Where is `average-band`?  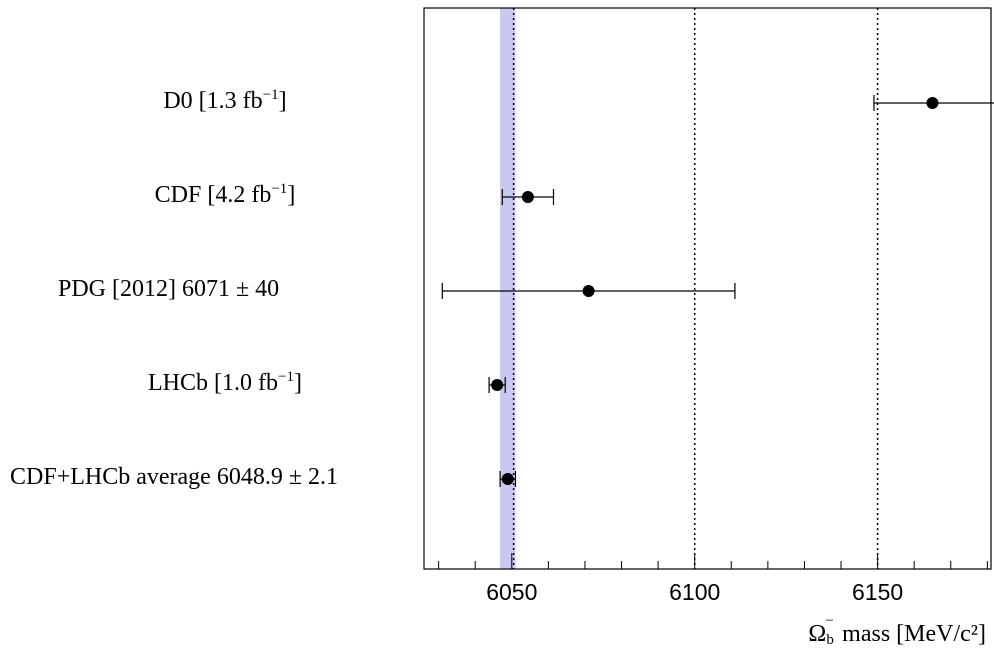 average-band is located at coordinates (508, 288).